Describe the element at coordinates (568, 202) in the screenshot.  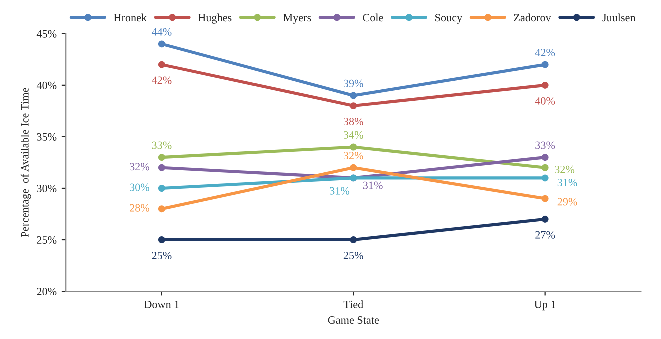
I see `data-label: 29%` at that location.